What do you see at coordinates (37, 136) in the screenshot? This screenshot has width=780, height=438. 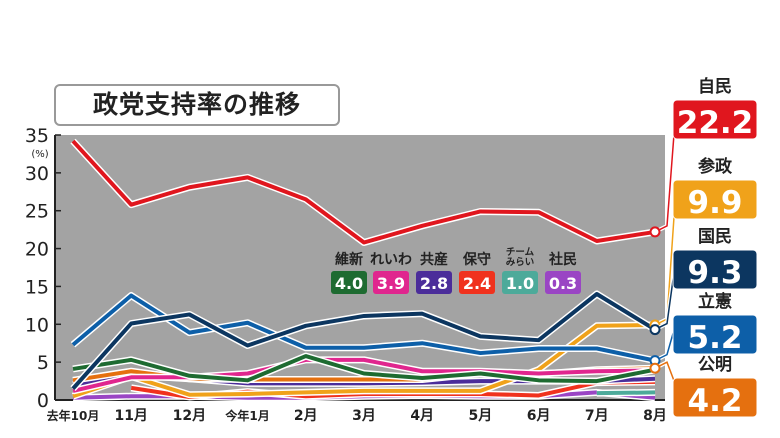 I see `y-tick-label: 35` at bounding box center [37, 136].